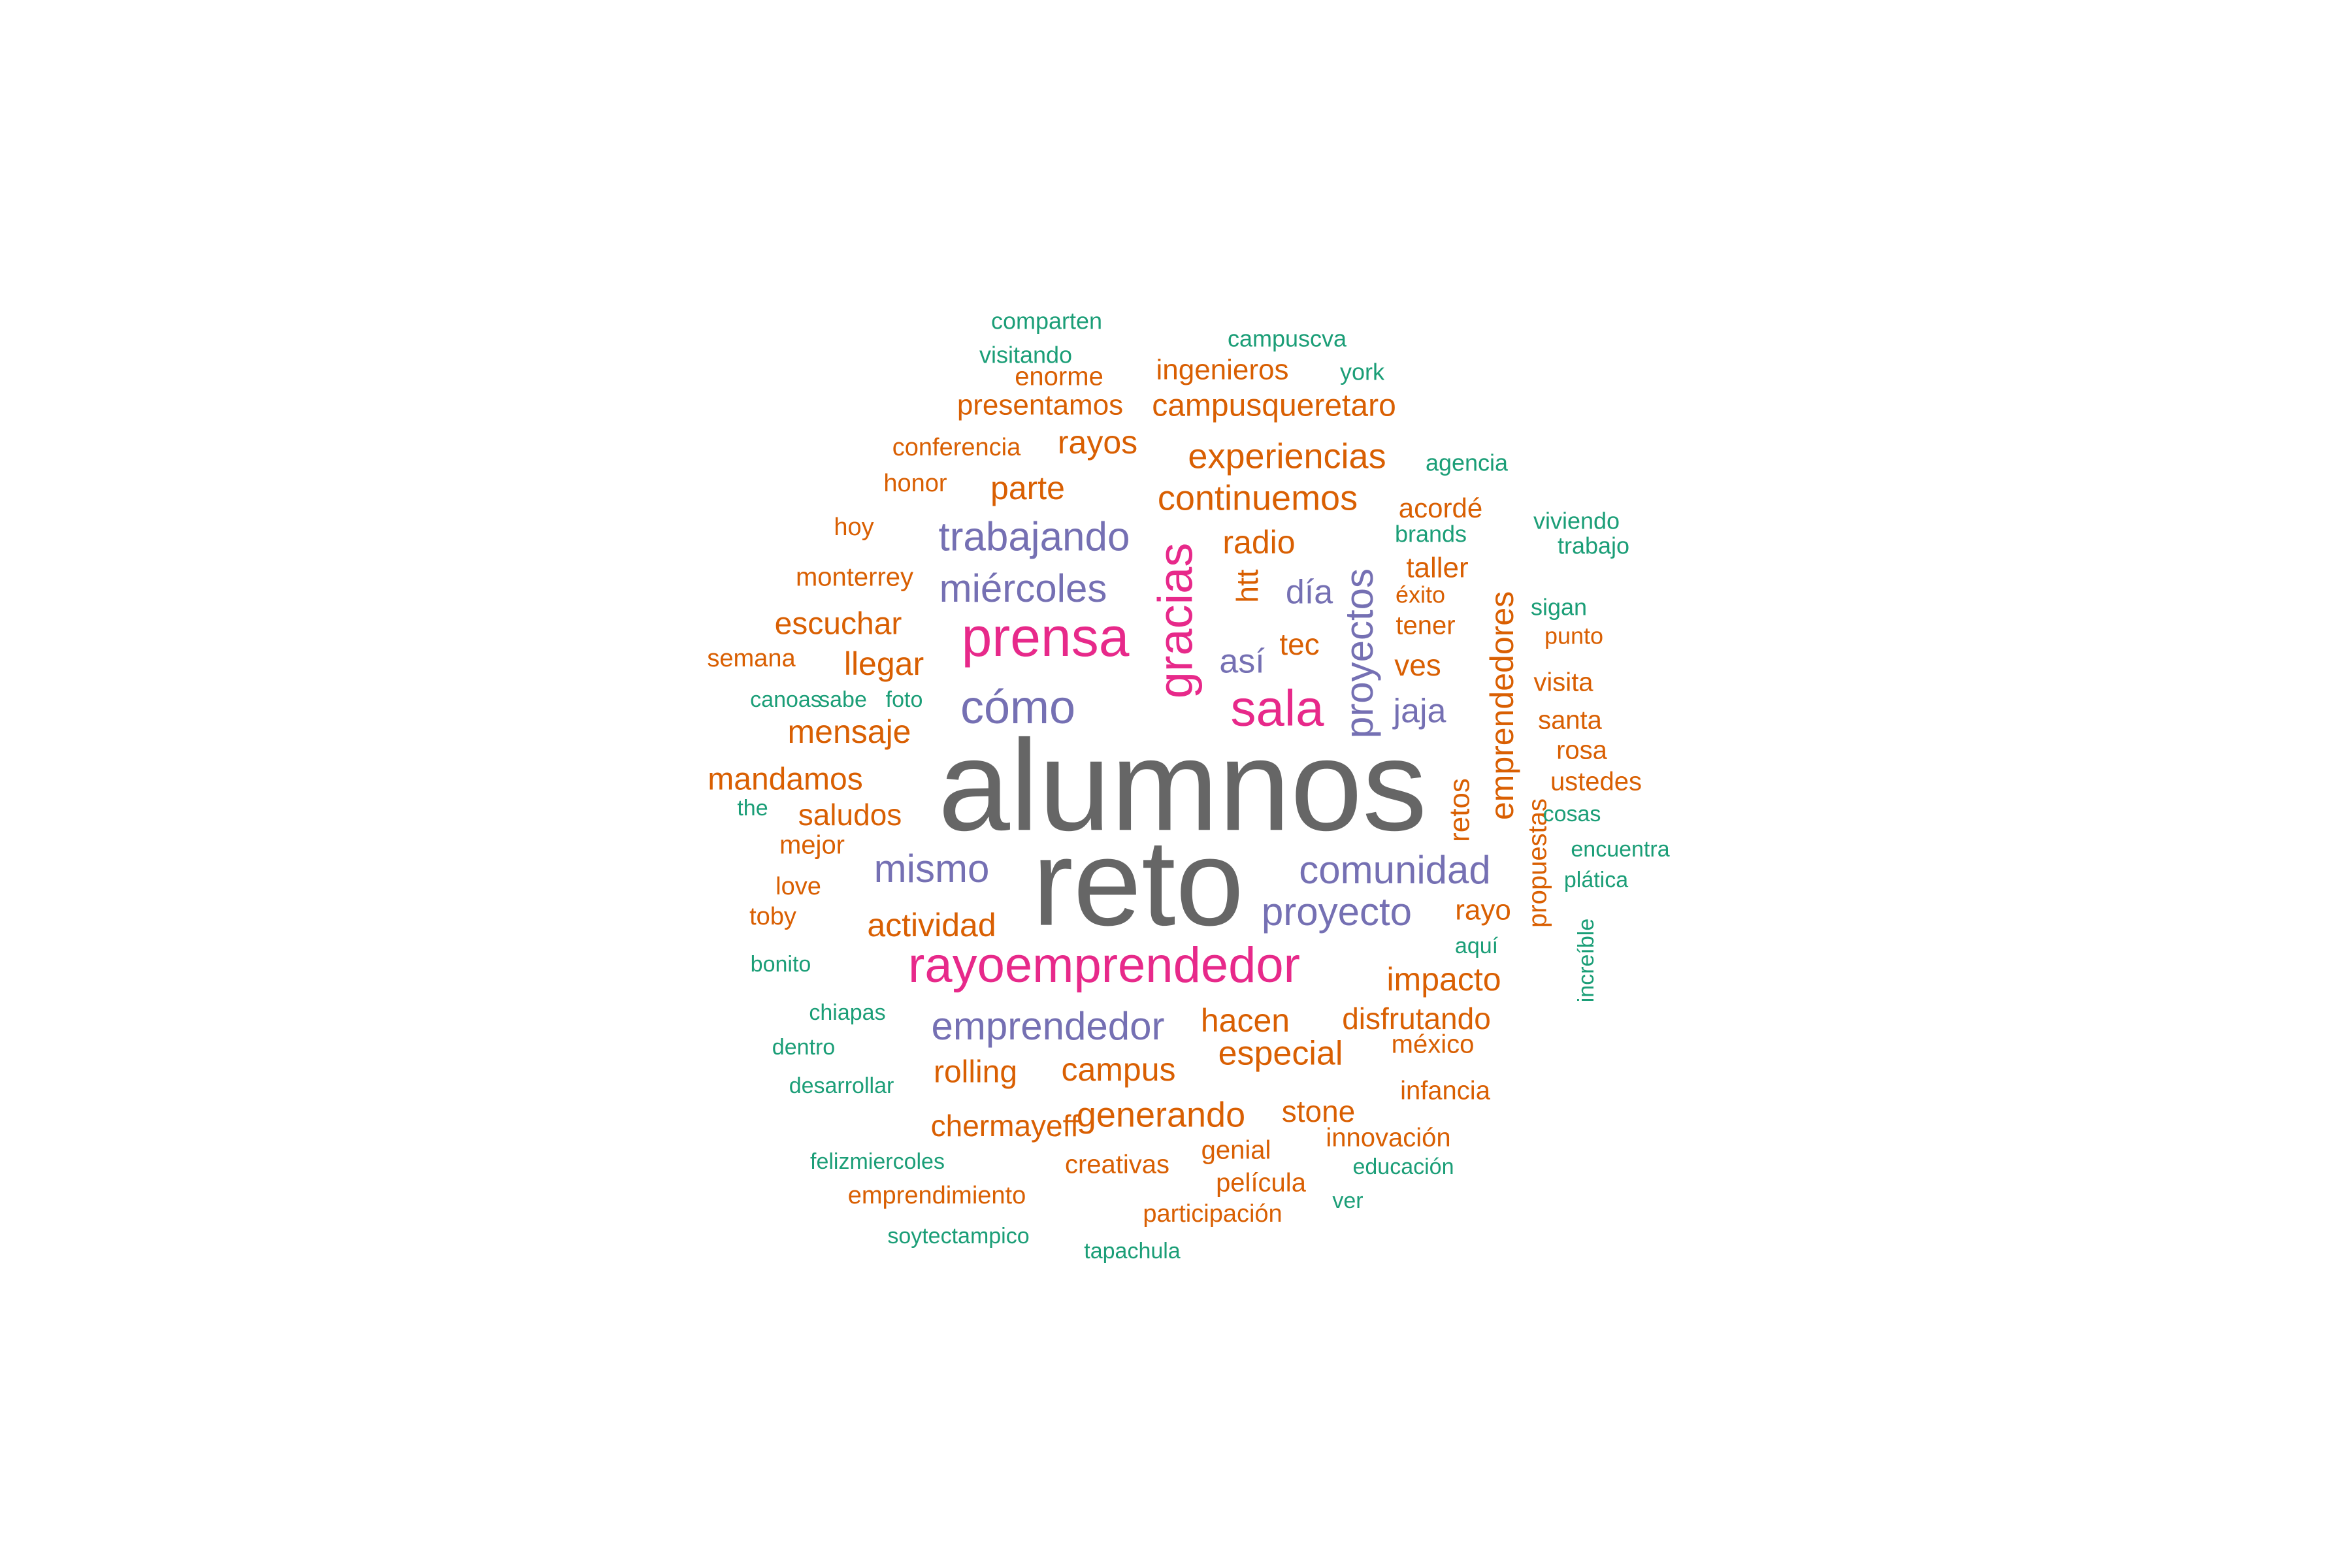 The width and height of the screenshot is (2352, 1568). Describe the element at coordinates (931, 925) in the screenshot. I see `word-20: actividad` at that location.